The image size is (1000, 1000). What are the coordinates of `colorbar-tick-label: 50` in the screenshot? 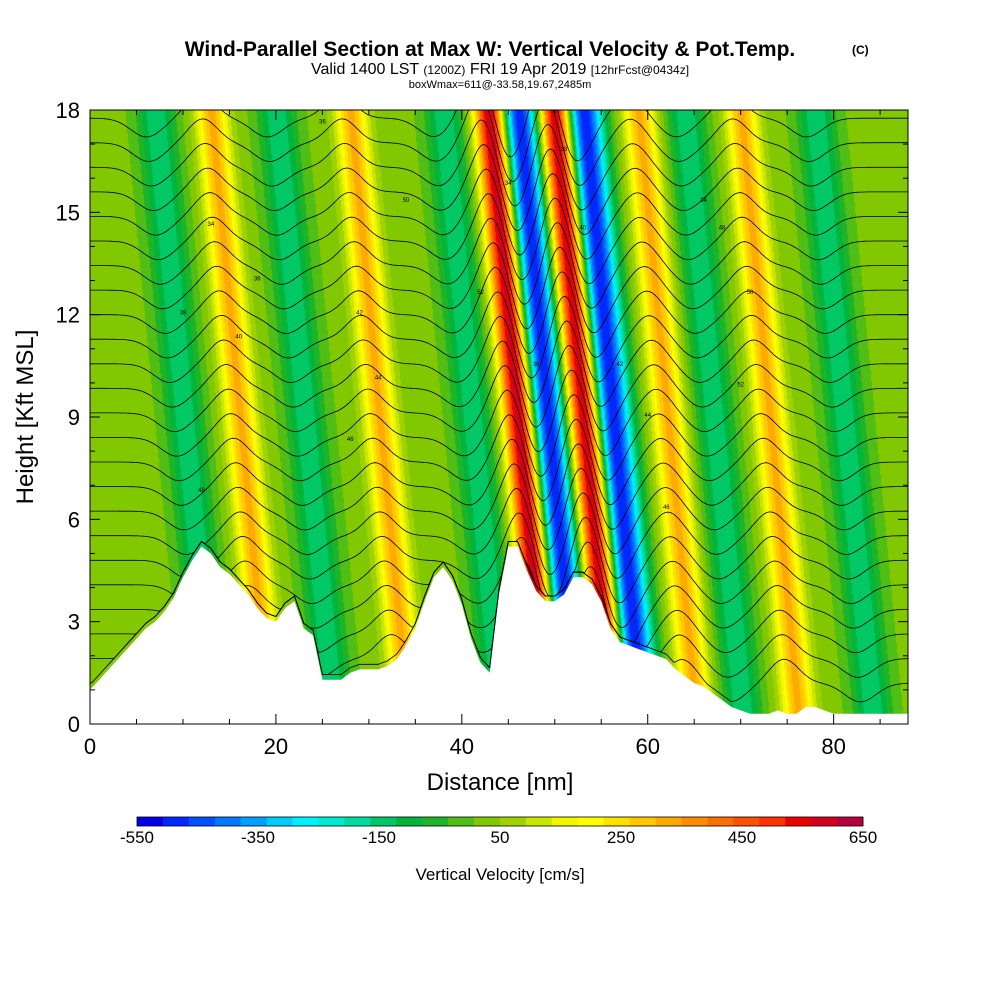 It's located at (500, 837).